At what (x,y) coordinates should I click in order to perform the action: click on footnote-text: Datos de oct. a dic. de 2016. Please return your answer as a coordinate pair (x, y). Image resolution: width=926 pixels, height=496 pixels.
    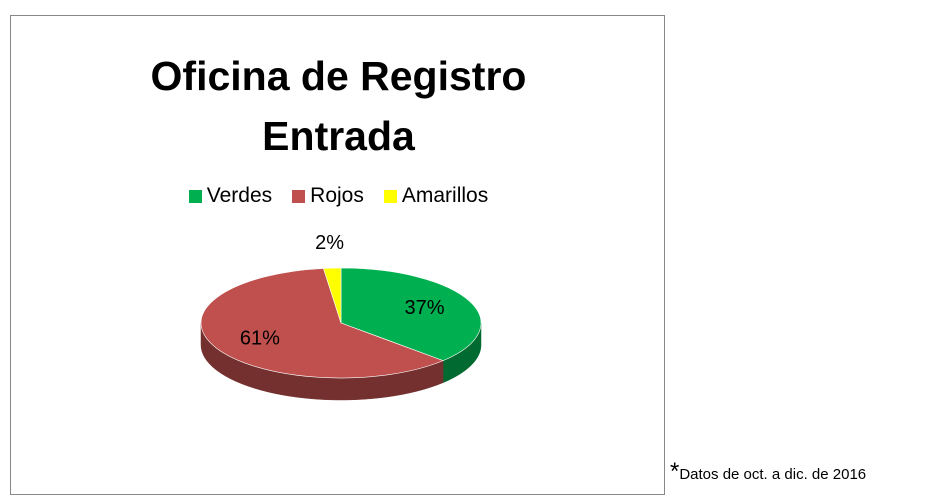
    Looking at the image, I should click on (773, 474).